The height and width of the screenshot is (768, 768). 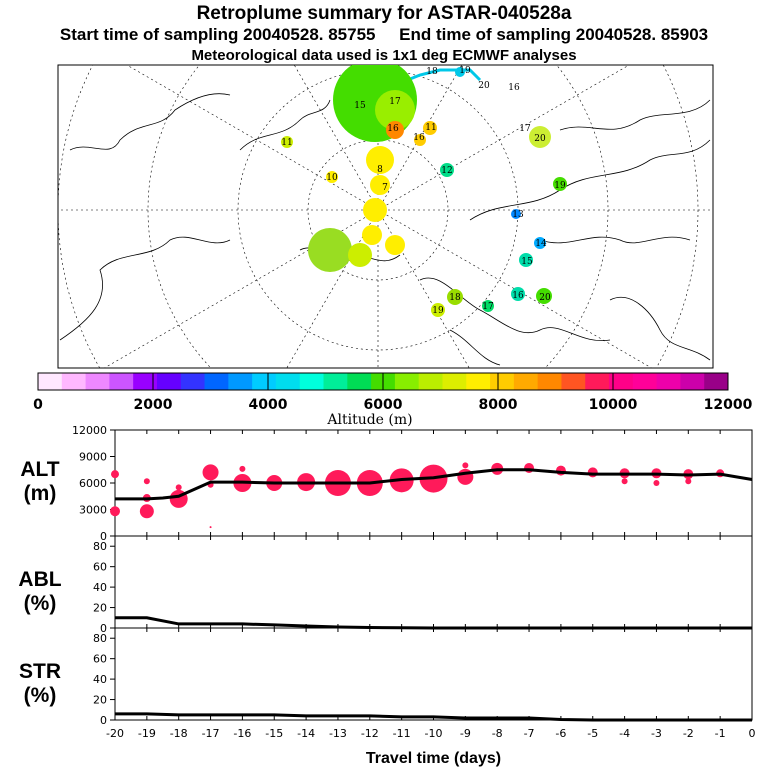 I want to click on x-tick-label: -6, so click(x=560, y=733).